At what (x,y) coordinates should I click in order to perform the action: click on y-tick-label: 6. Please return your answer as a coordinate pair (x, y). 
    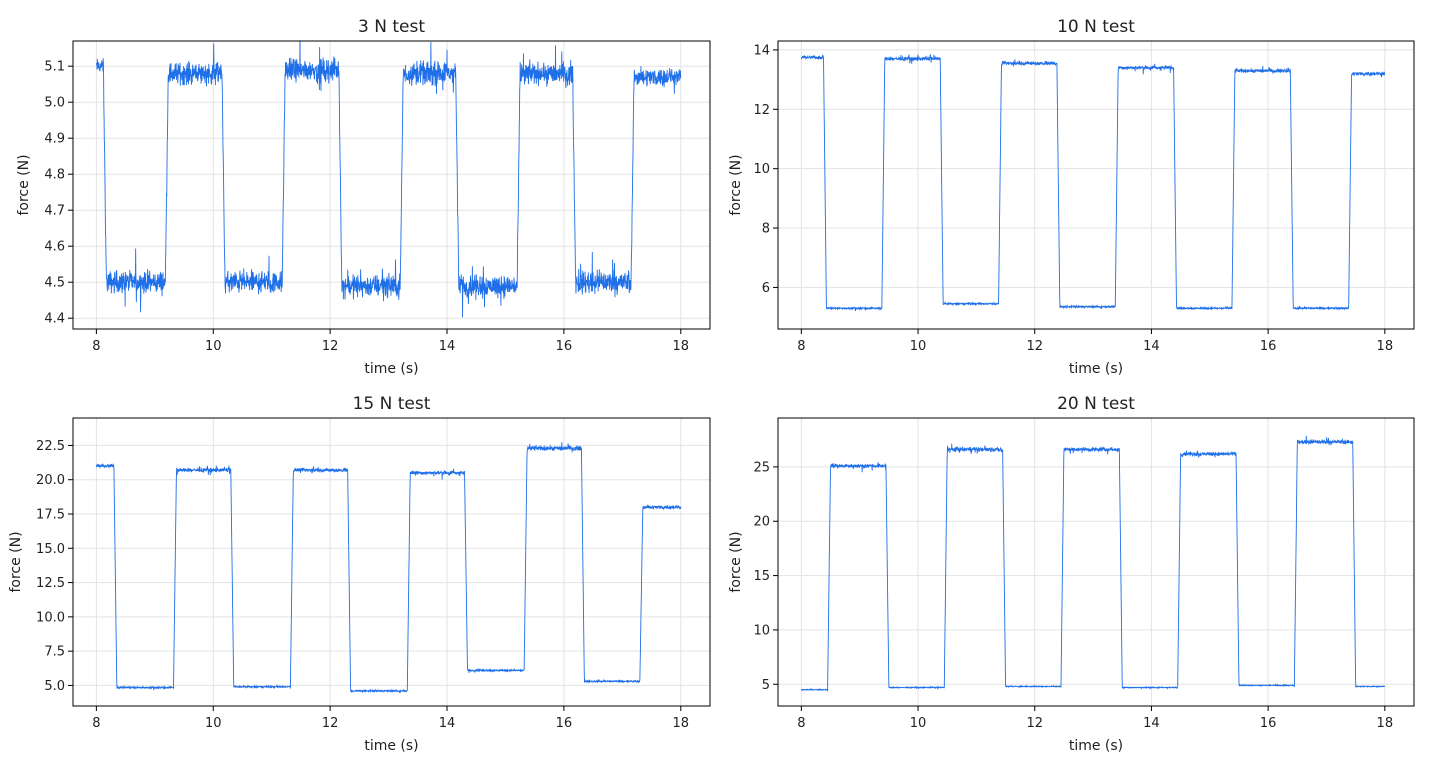
    Looking at the image, I should click on (766, 288).